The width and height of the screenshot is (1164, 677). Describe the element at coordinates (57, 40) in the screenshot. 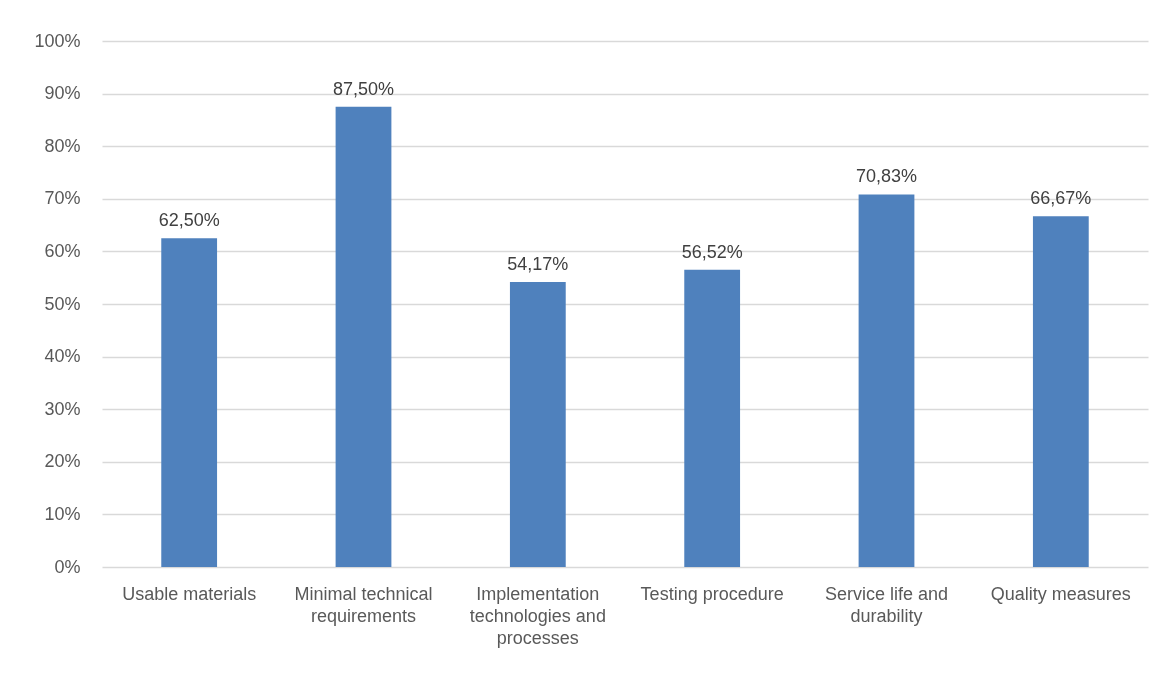

I see `y-tick-label: 100%` at that location.